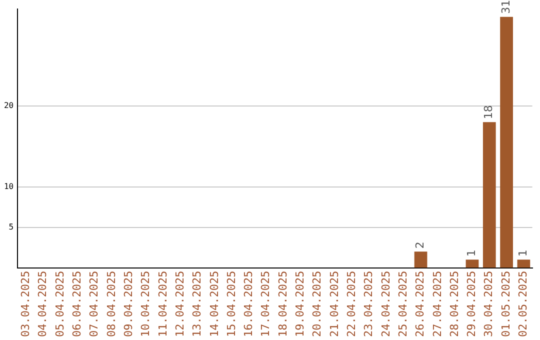 The image size is (540, 340). Describe the element at coordinates (25, 304) in the screenshot. I see `x-tick-label: 03.04.2025` at that location.